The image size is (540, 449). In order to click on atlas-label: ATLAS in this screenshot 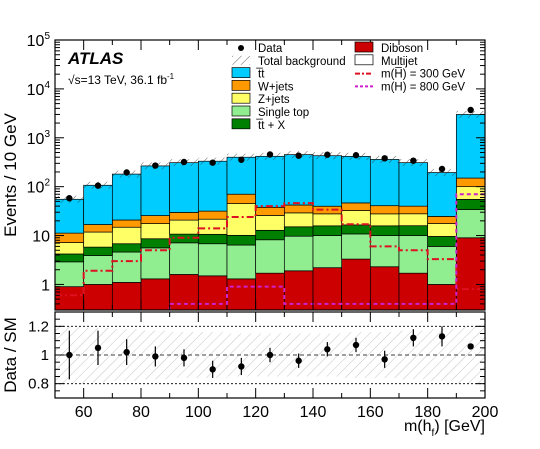, I will do `click(95, 58)`.